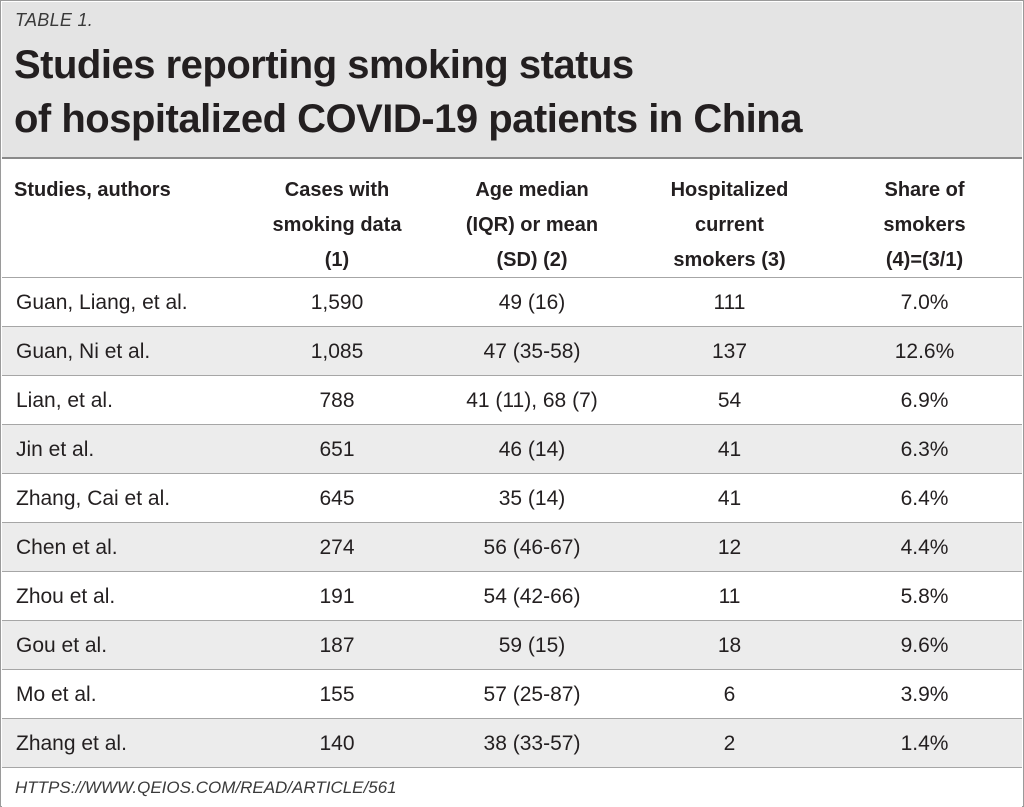 Image resolution: width=1024 pixels, height=807 pixels. I want to click on cell-cases: 645, so click(337, 498).